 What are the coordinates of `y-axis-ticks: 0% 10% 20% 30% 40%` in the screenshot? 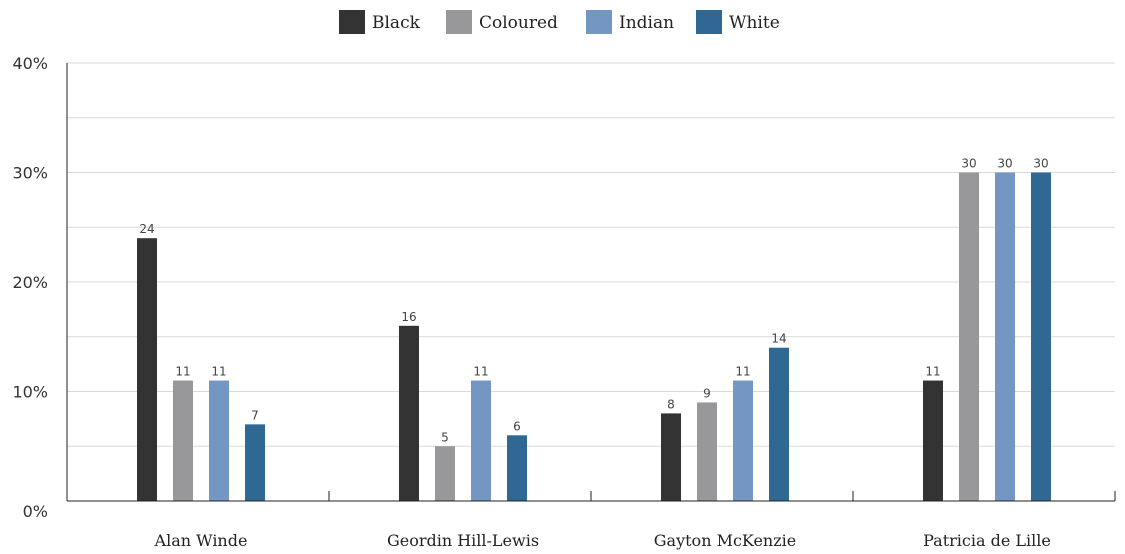 It's located at (30, 287).